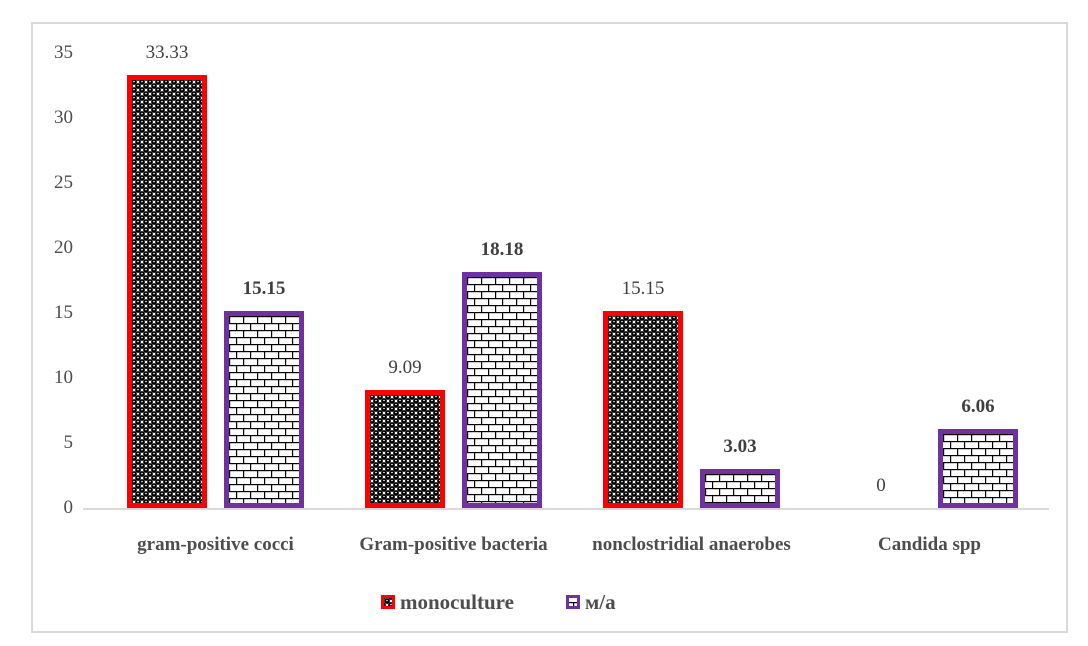  Describe the element at coordinates (502, 249) in the screenshot. I see `data-label-m-a-gram-positive-bacteria: 18.18` at that location.